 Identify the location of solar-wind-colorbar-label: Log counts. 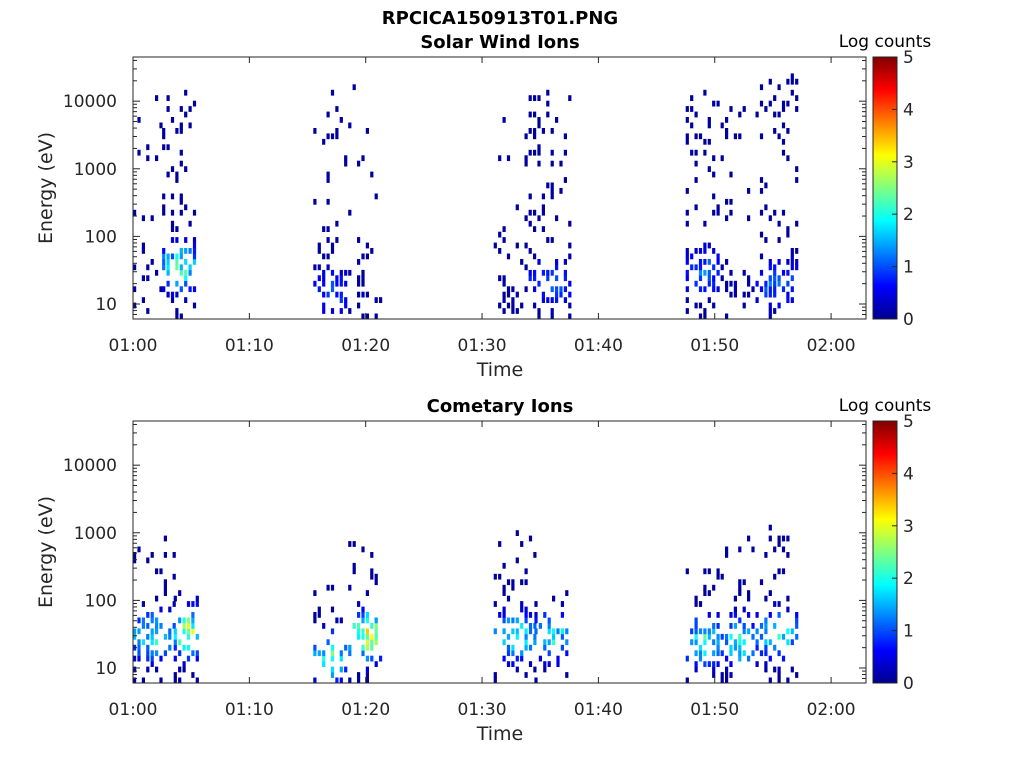
(885, 42).